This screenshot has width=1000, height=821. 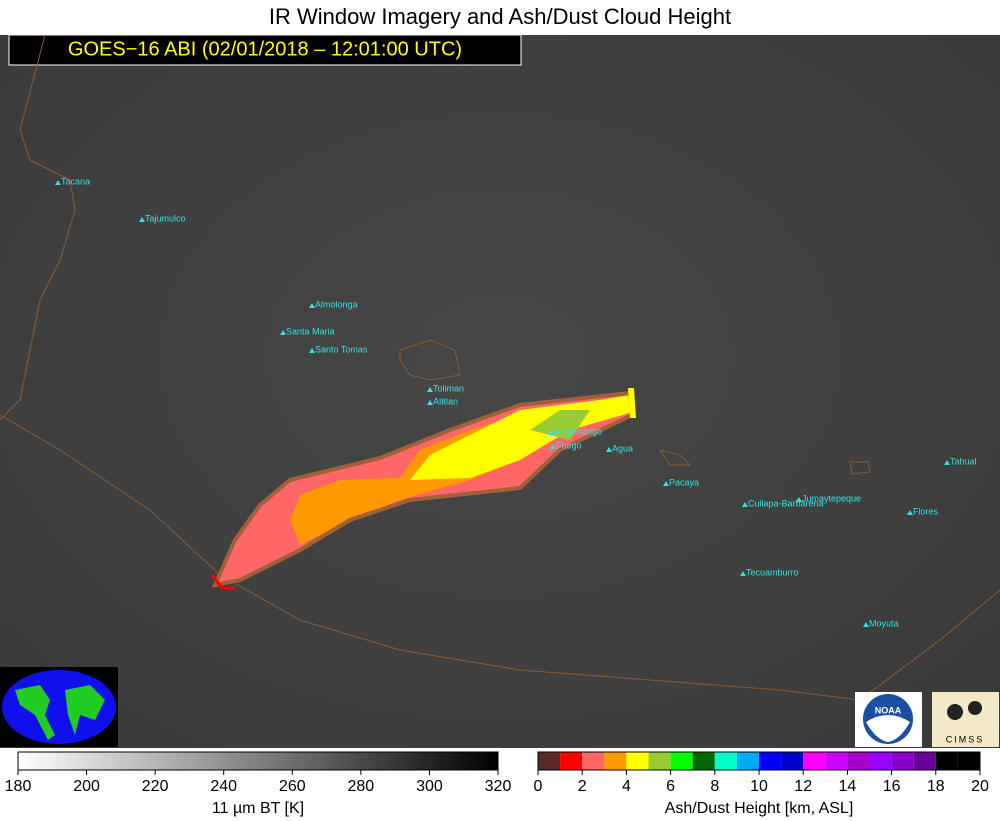 What do you see at coordinates (18, 786) in the screenshot?
I see `tick-label: 180` at bounding box center [18, 786].